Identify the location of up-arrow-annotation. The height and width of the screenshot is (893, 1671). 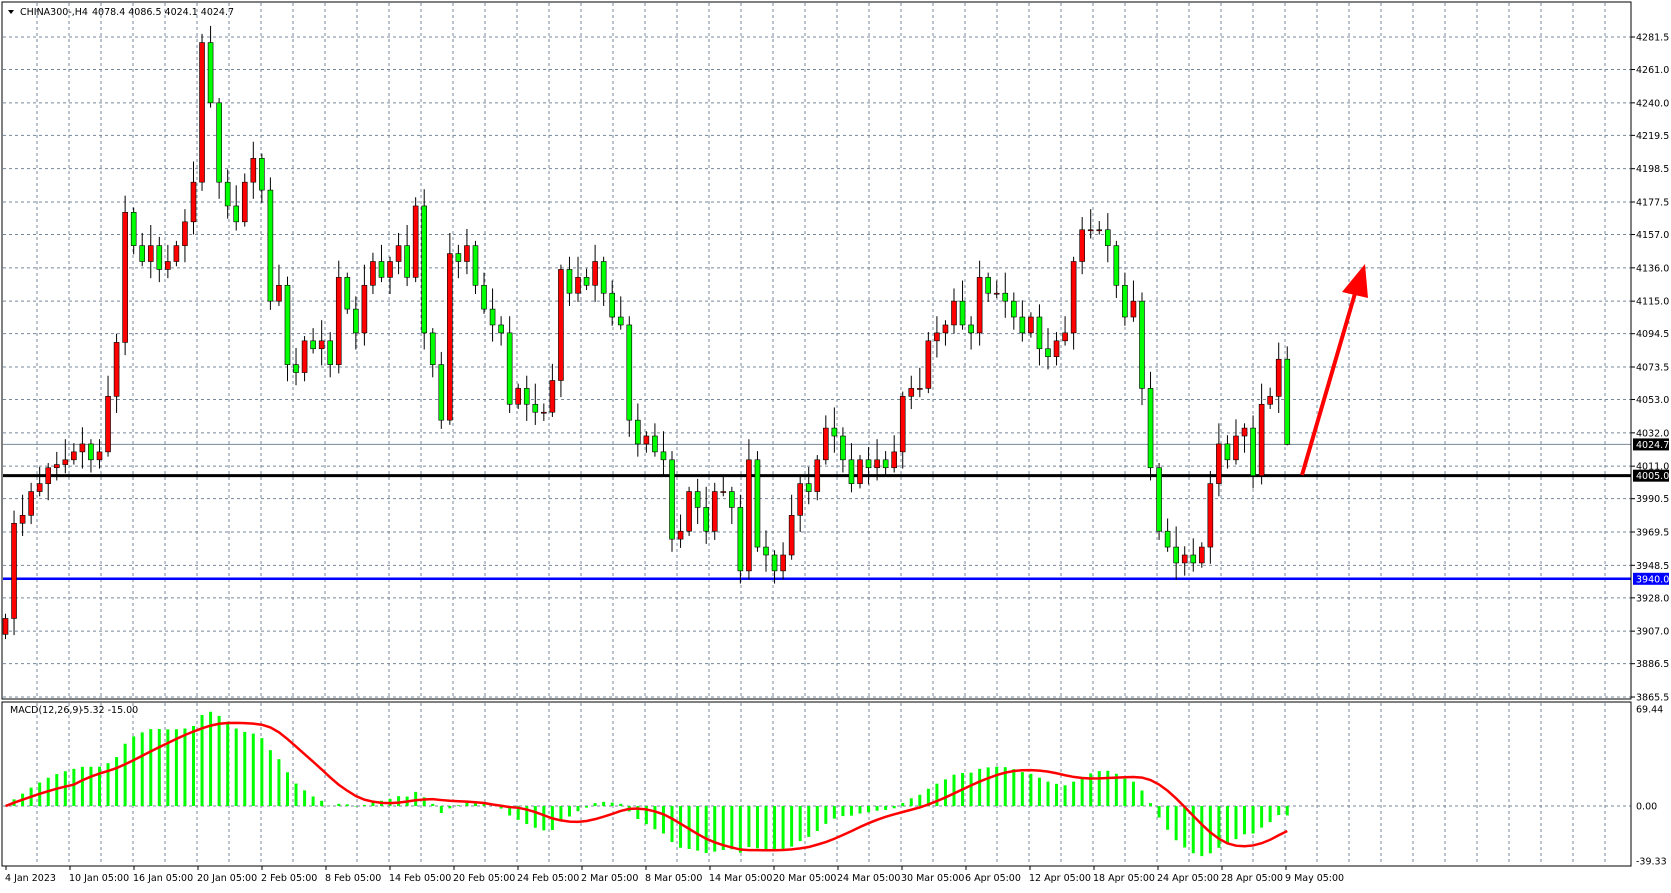
(1334, 370).